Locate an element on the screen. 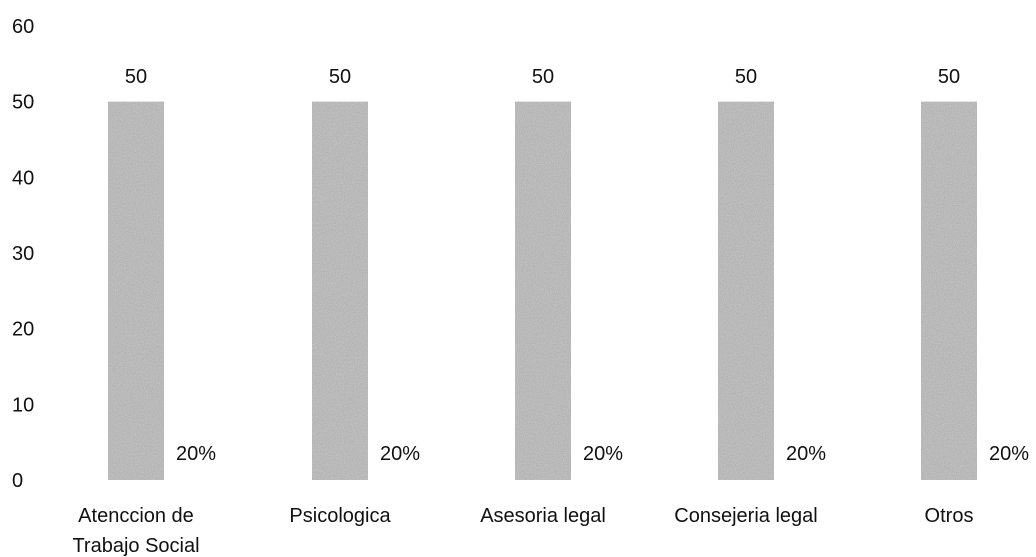  category-label: Otros is located at coordinates (949, 516).